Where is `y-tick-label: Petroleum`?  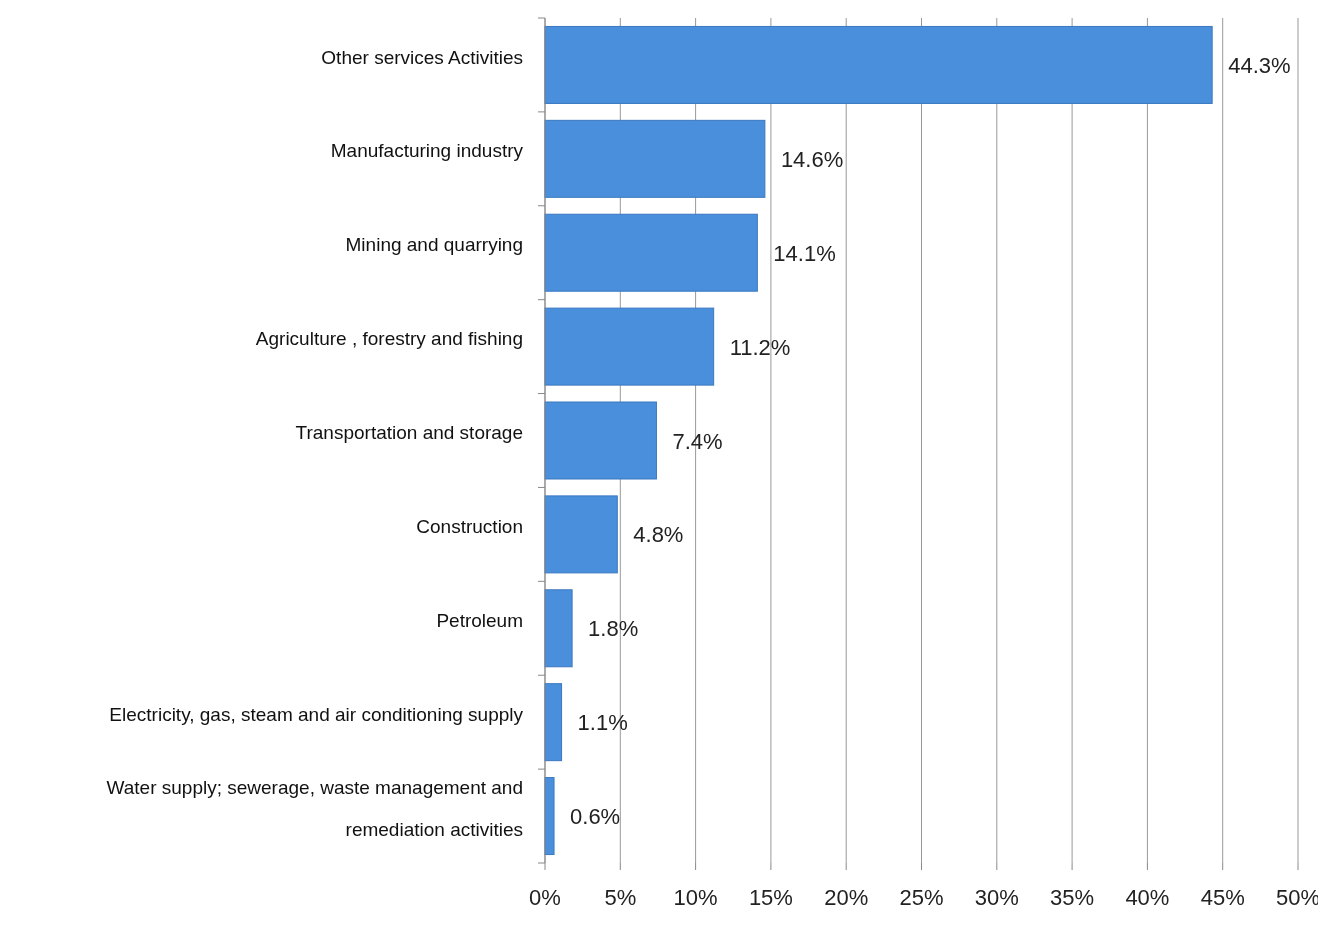 y-tick-label: Petroleum is located at coordinates (479, 620).